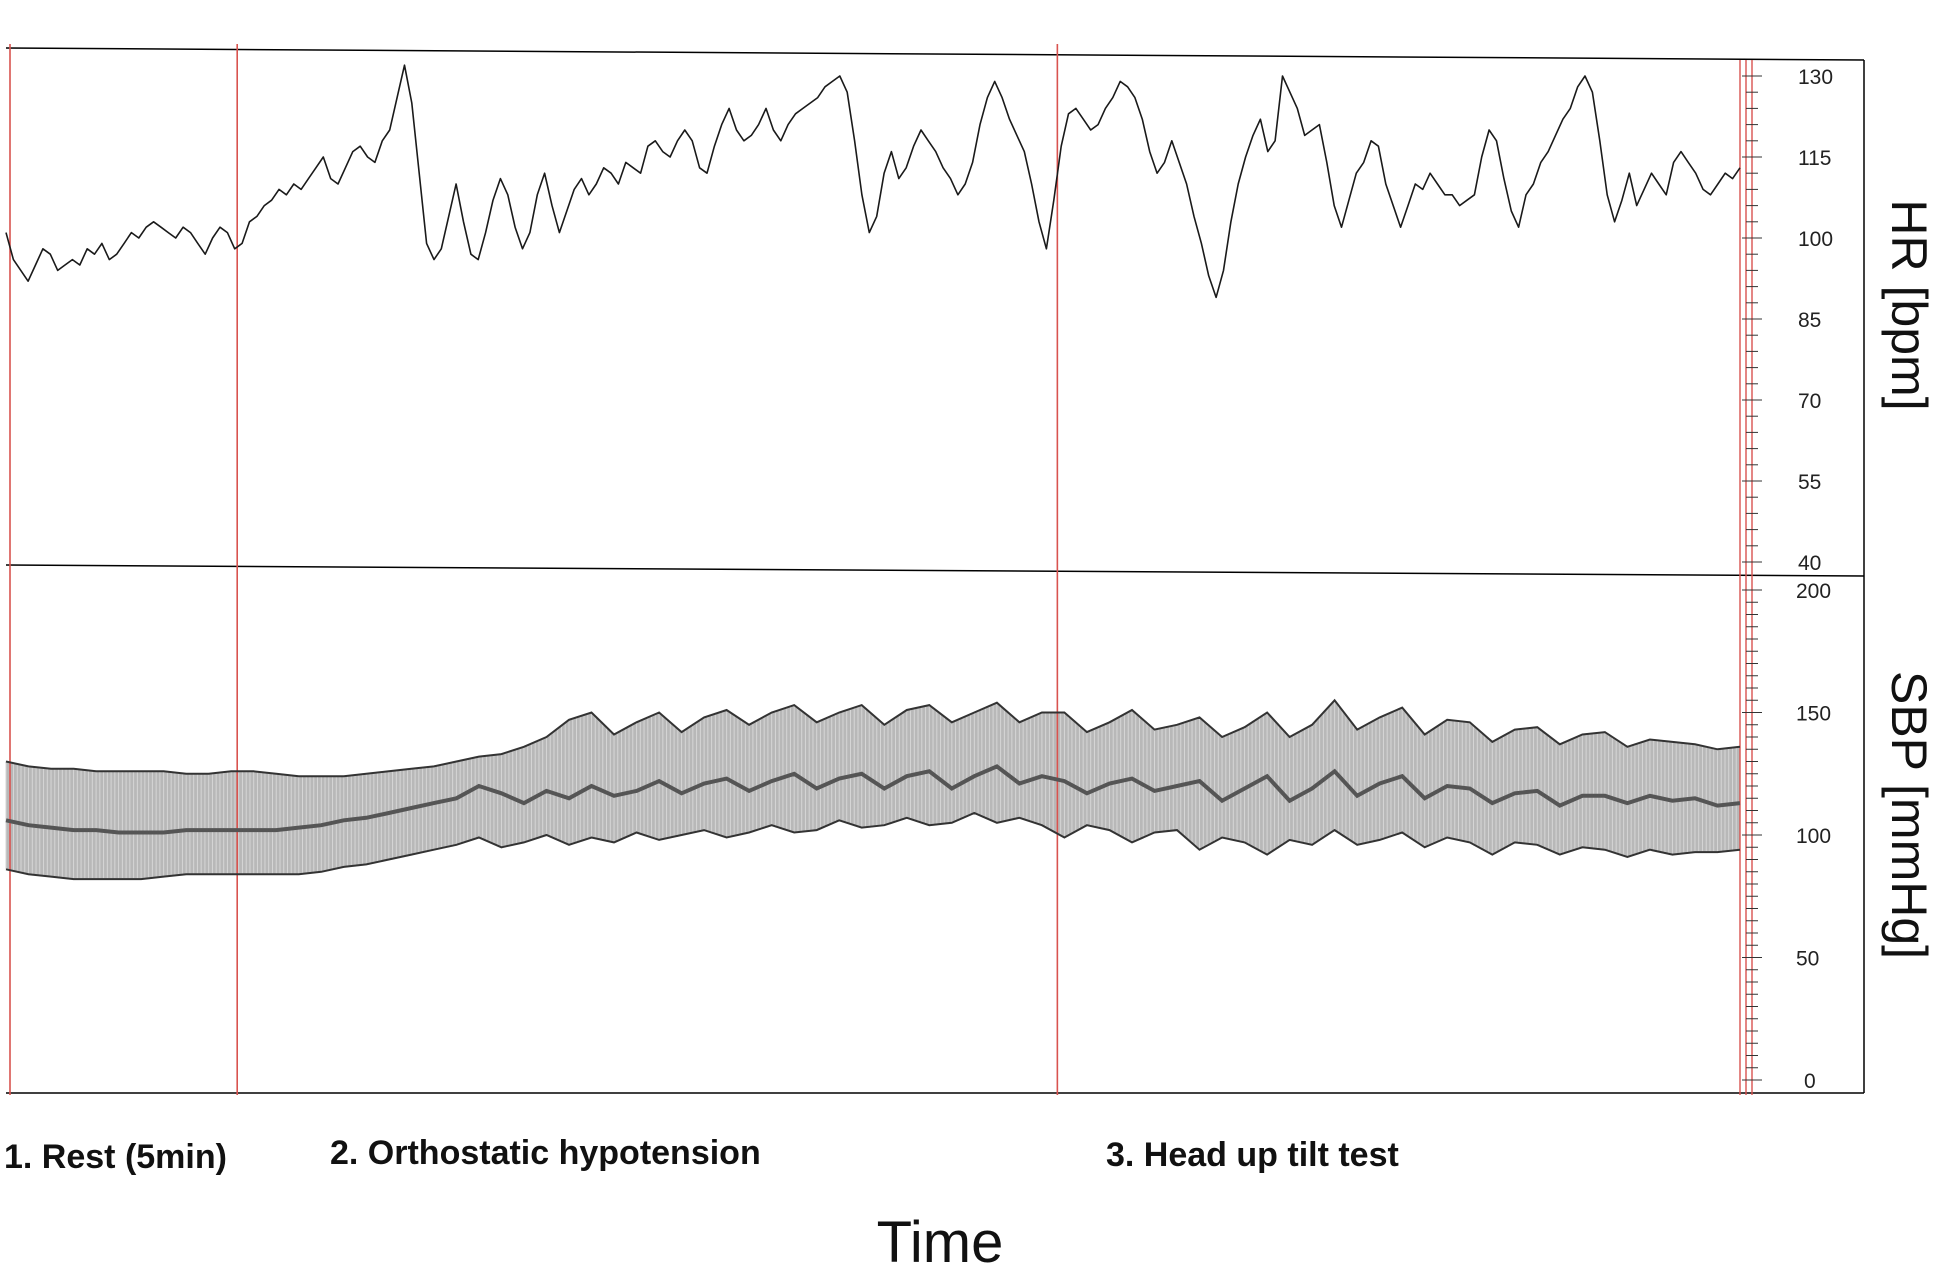 The width and height of the screenshot is (1950, 1269). I want to click on sbp-band-layer, so click(872, 790).